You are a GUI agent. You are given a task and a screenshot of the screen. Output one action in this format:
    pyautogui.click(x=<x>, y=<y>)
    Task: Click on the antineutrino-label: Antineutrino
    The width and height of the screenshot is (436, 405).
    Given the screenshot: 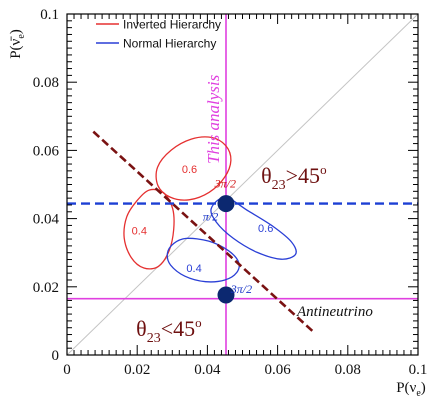 What is the action you would take?
    pyautogui.click(x=334, y=312)
    